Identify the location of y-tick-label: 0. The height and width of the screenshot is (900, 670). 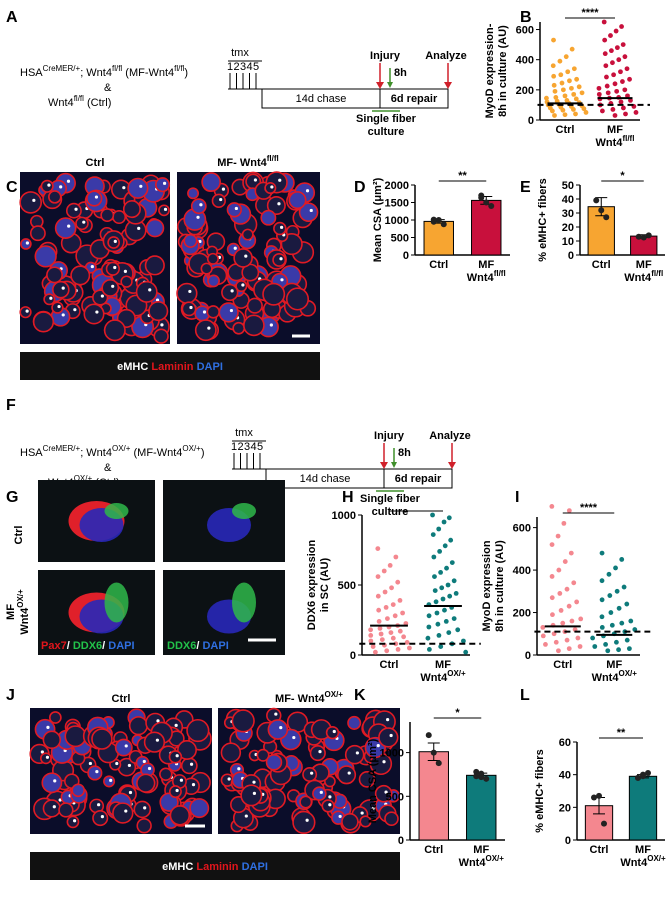
(406, 256).